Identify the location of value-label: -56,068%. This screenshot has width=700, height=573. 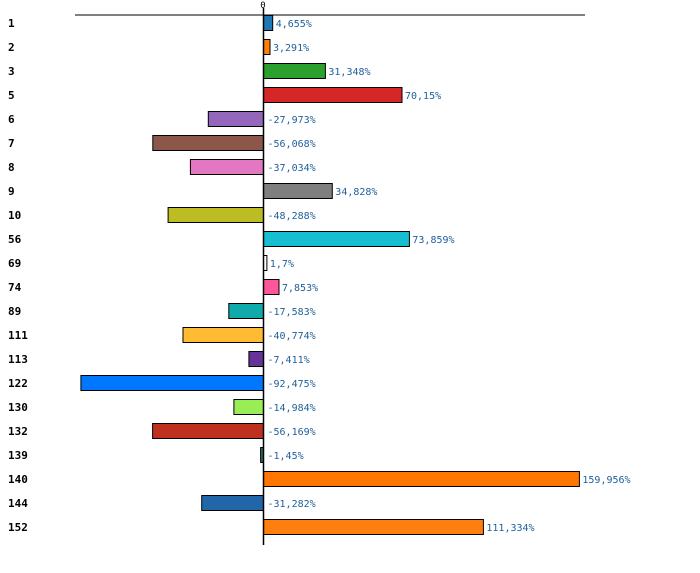
(292, 144).